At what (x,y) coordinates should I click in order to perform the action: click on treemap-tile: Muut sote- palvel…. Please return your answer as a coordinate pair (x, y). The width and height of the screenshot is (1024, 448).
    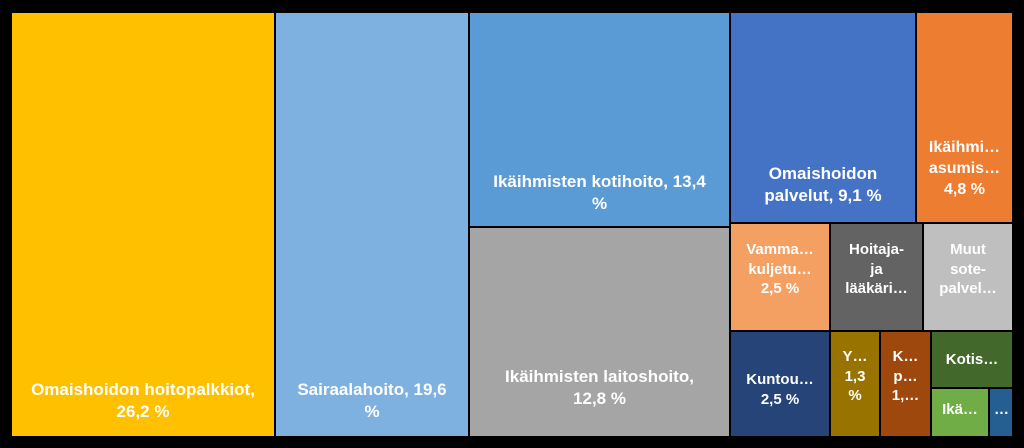
    Looking at the image, I should click on (968, 277).